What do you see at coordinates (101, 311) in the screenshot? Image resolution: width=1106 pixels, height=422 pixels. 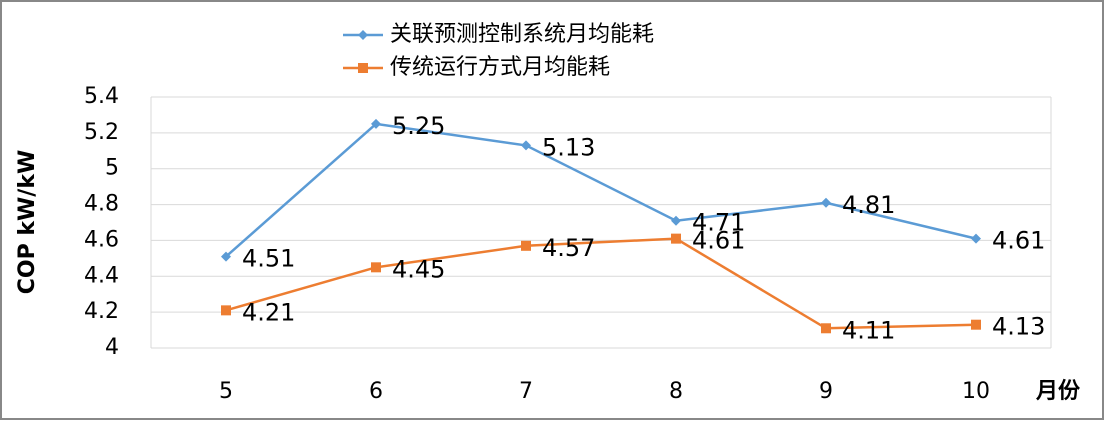 I see `y-tick-label: 4.2` at bounding box center [101, 311].